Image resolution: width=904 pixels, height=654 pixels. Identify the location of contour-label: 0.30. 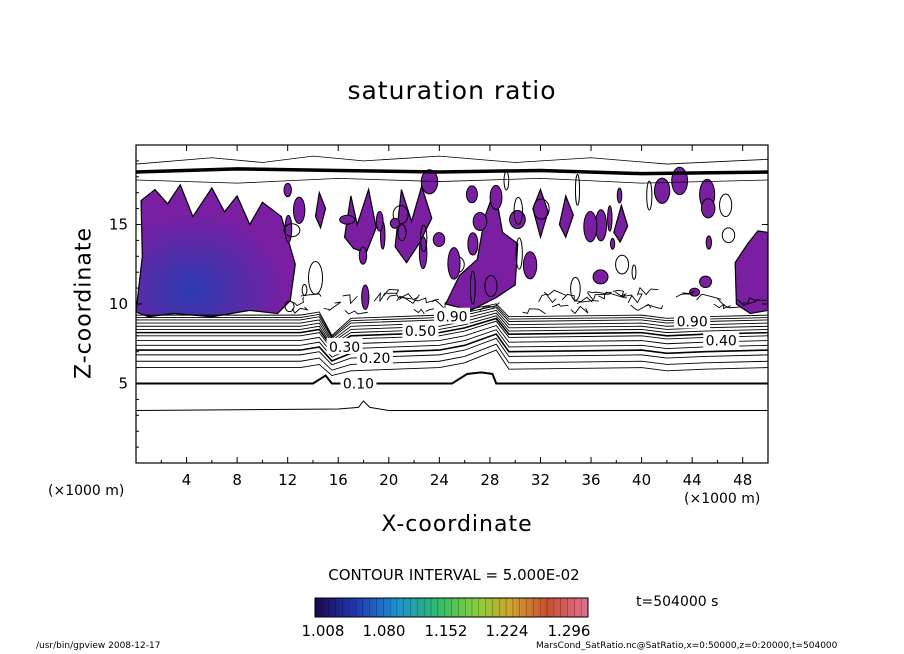
(344, 348).